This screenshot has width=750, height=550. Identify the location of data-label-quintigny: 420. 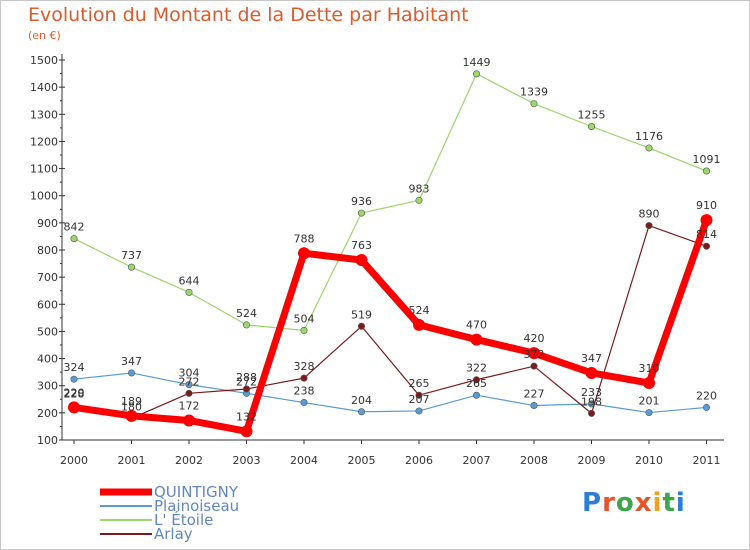
(534, 338).